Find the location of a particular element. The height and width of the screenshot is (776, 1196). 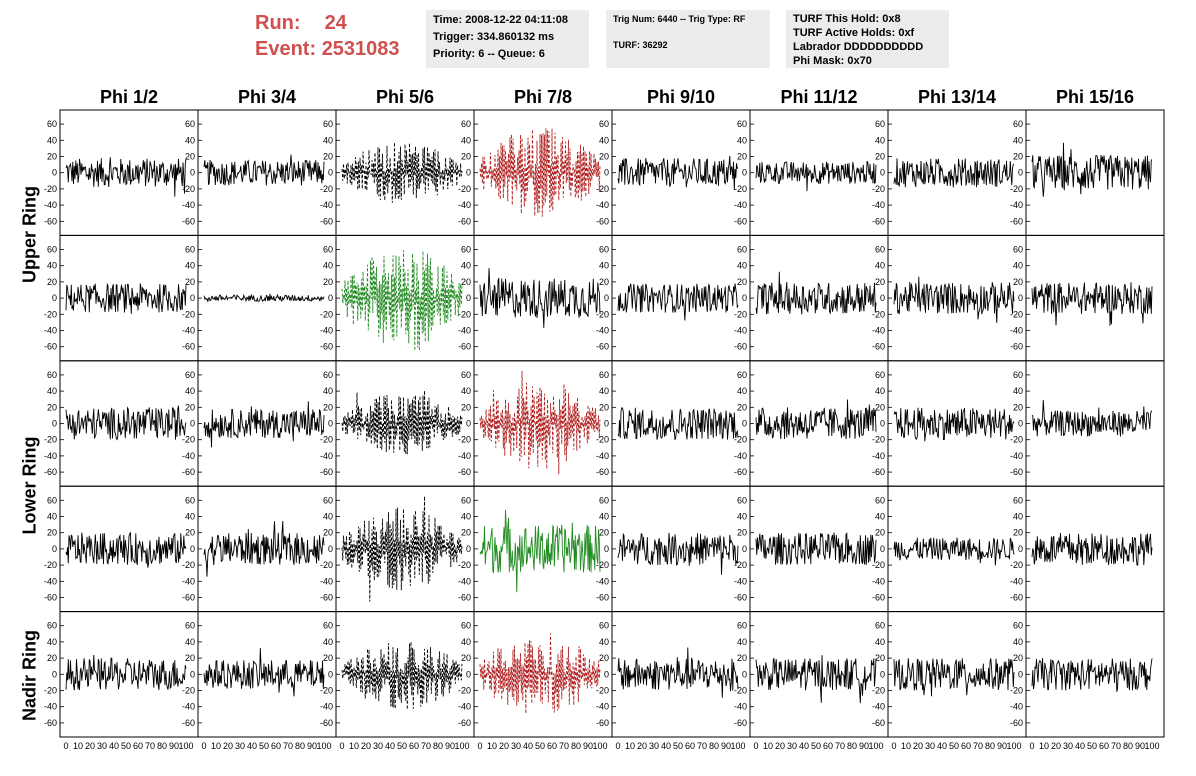

x-tick-label: 20 is located at coordinates (918, 746).